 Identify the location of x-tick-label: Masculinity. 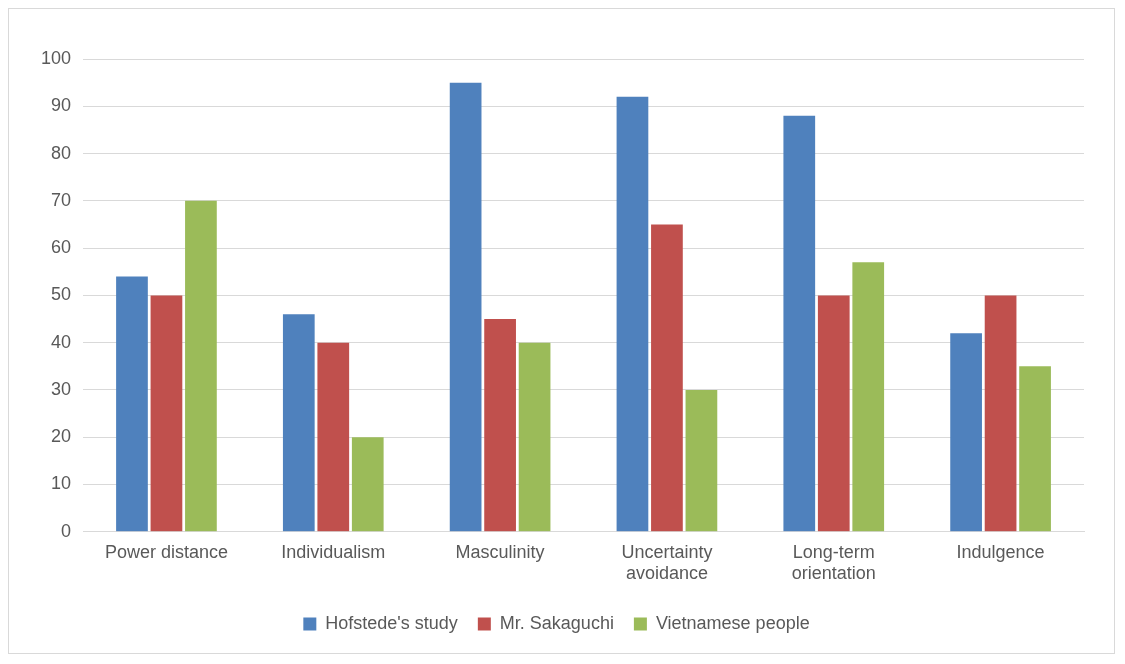
(500, 551).